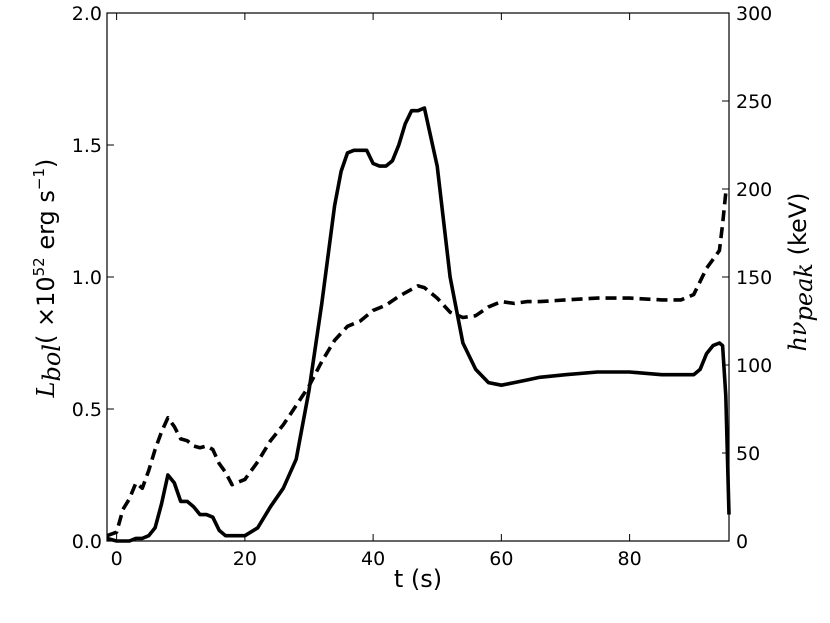 The width and height of the screenshot is (830, 623). Describe the element at coordinates (418, 579) in the screenshot. I see `x-axis-label: t (s)` at that location.